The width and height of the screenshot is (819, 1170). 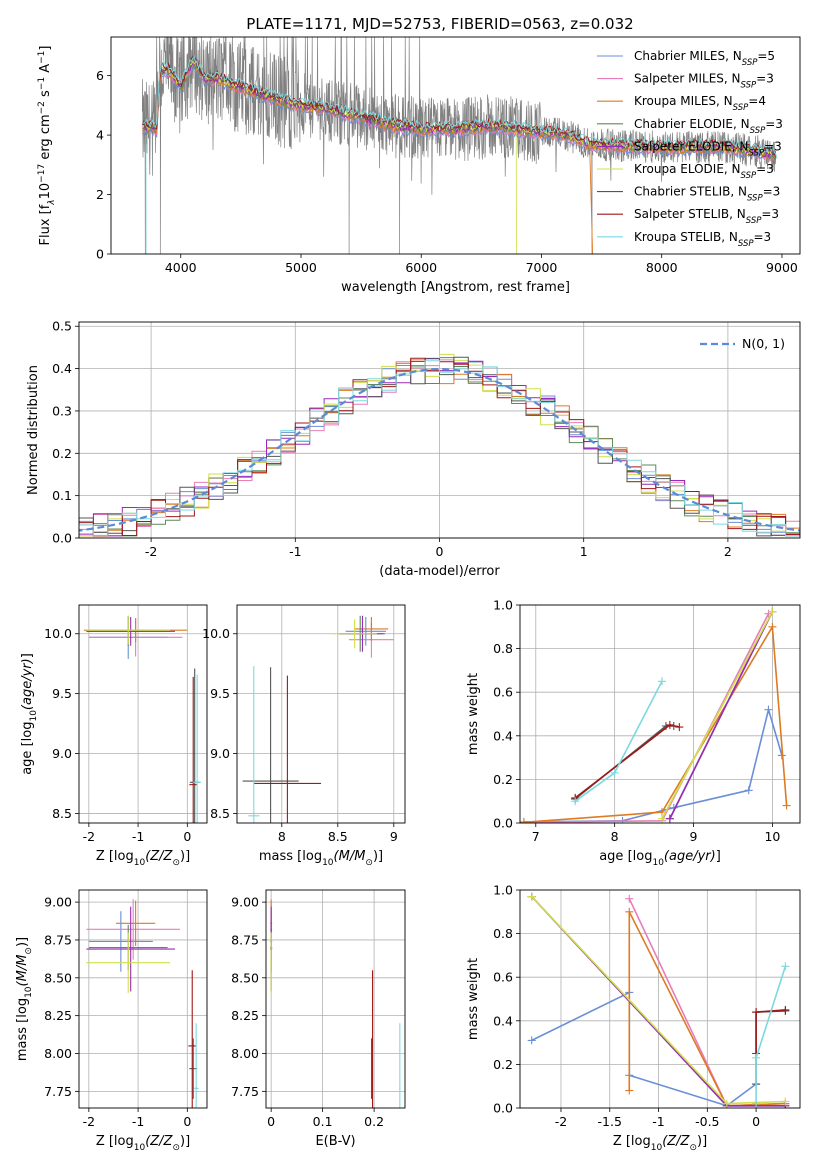 What do you see at coordinates (503, 692) in the screenshot?
I see `y-tick-label: 0.6` at bounding box center [503, 692].